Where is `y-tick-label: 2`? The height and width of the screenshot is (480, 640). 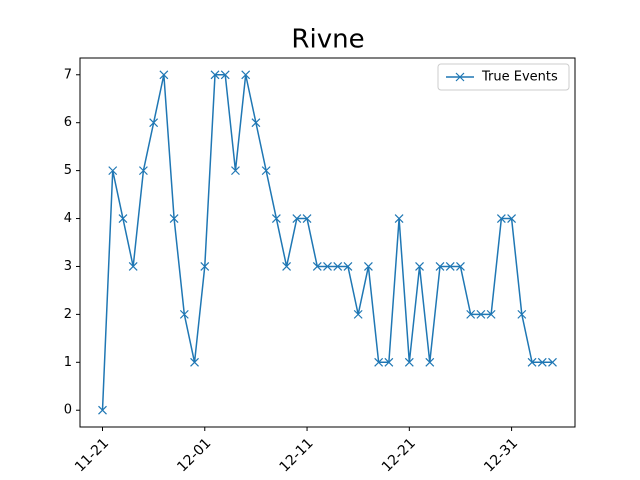 y-tick-label: 2 is located at coordinates (68, 314).